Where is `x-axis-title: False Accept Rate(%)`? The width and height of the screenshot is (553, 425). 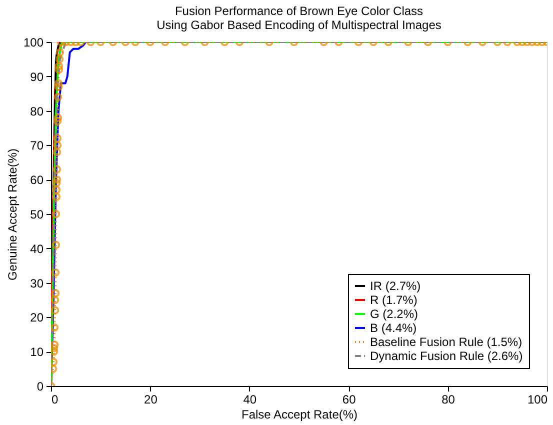
x-axis-title: False Accept Rate(%) is located at coordinates (299, 415).